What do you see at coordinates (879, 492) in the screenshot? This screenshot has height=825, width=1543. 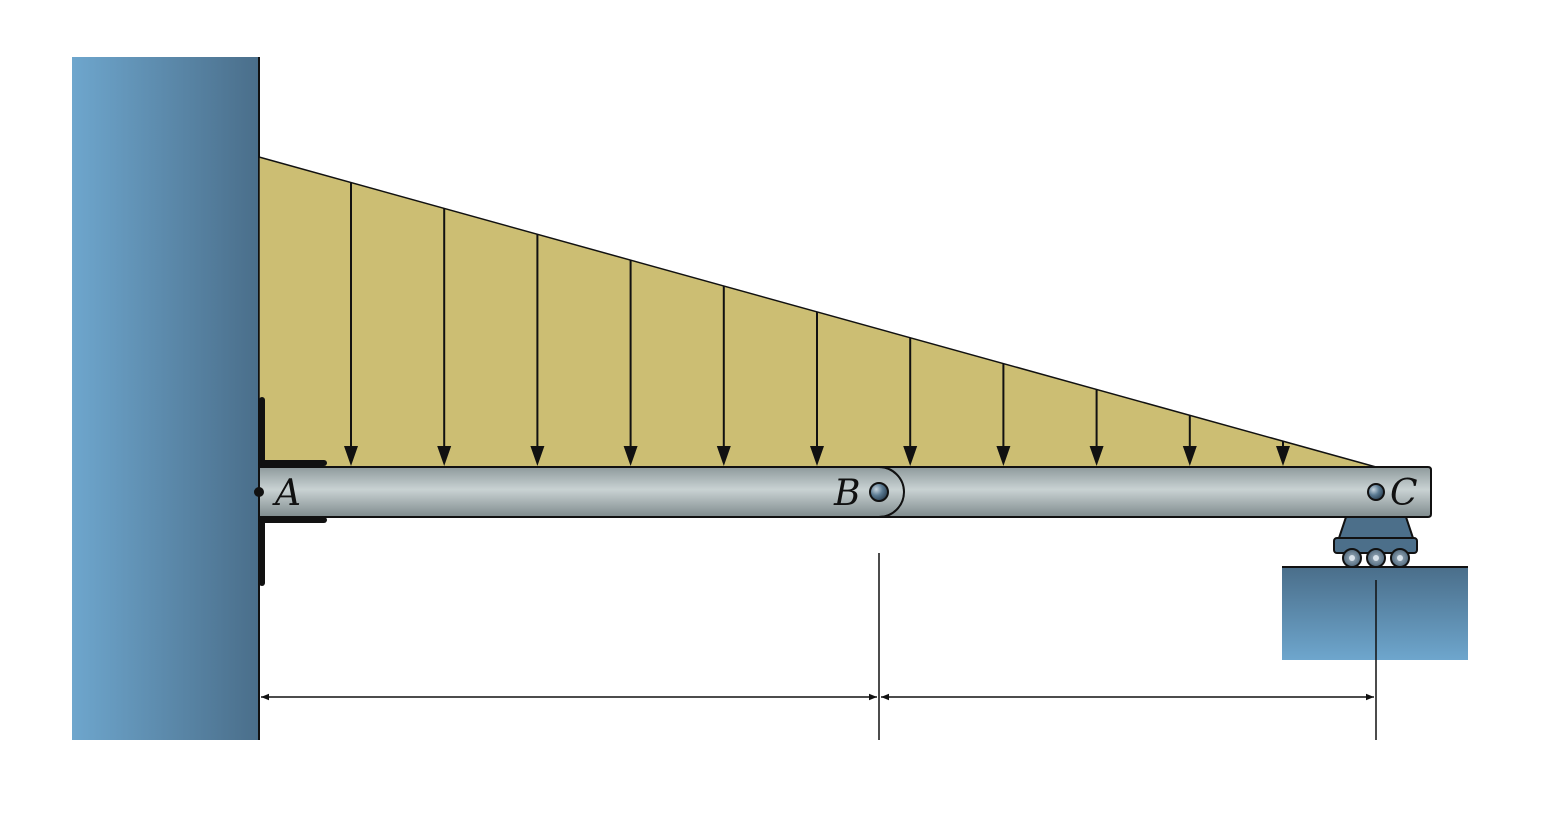 I see `hinge-pin-b` at bounding box center [879, 492].